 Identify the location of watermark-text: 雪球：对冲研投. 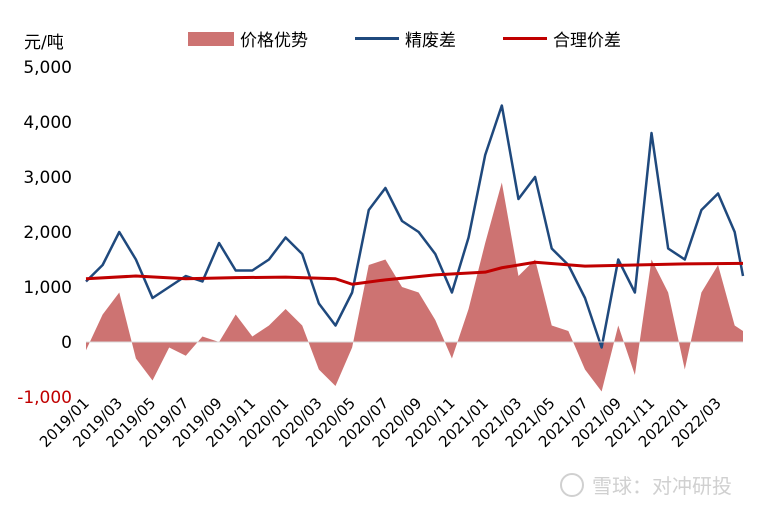
(662, 486).